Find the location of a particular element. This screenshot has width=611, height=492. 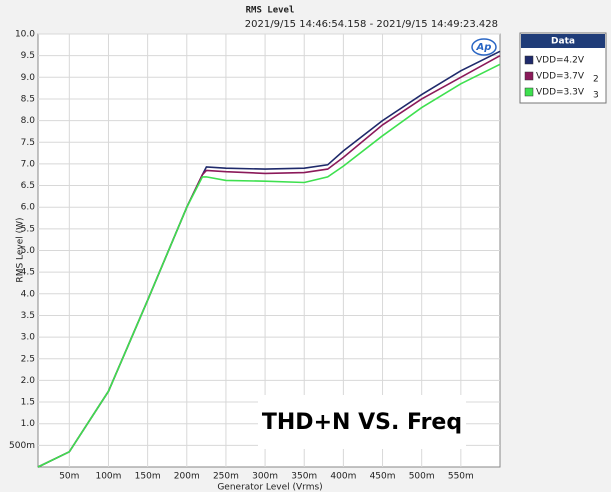

y-tick-label: 9.0 is located at coordinates (28, 78).